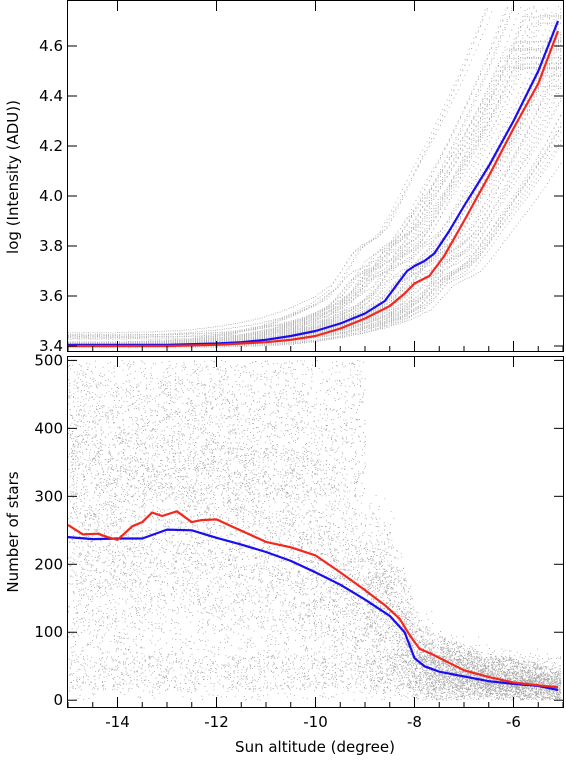  I want to click on top-ytick-label: 4.4, so click(51, 96).